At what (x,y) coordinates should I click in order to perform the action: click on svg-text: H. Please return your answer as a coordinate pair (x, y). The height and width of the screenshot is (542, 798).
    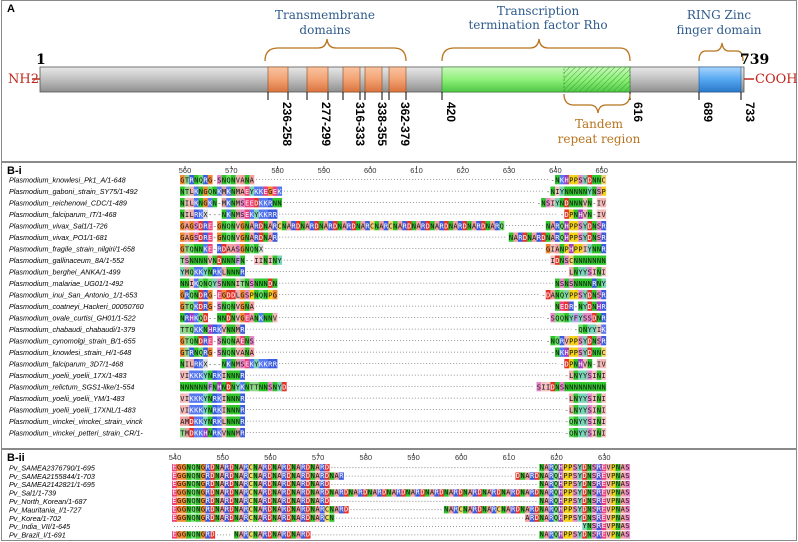
    Looking at the image, I should click on (205, 433).